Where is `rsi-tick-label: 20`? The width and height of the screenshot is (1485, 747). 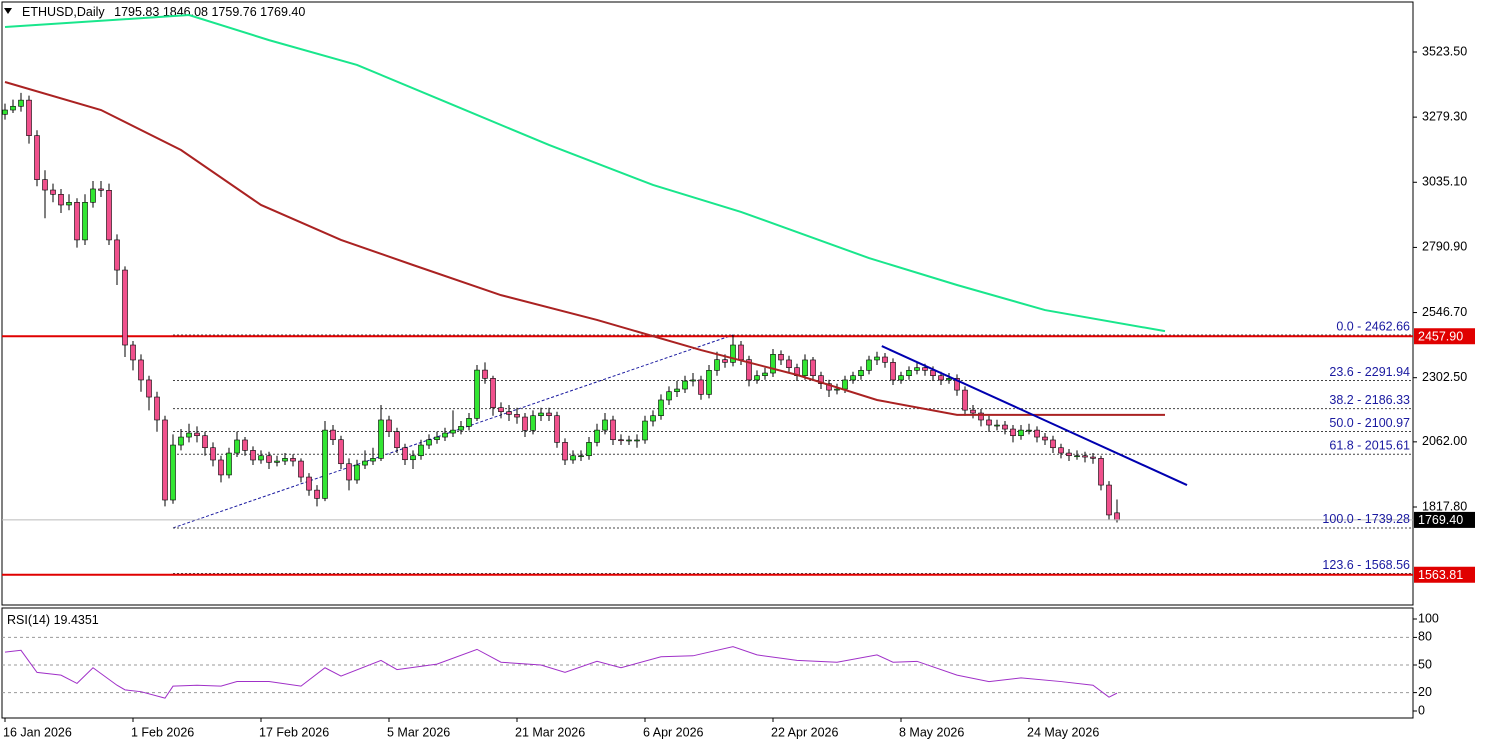 rsi-tick-label: 20 is located at coordinates (1425, 692).